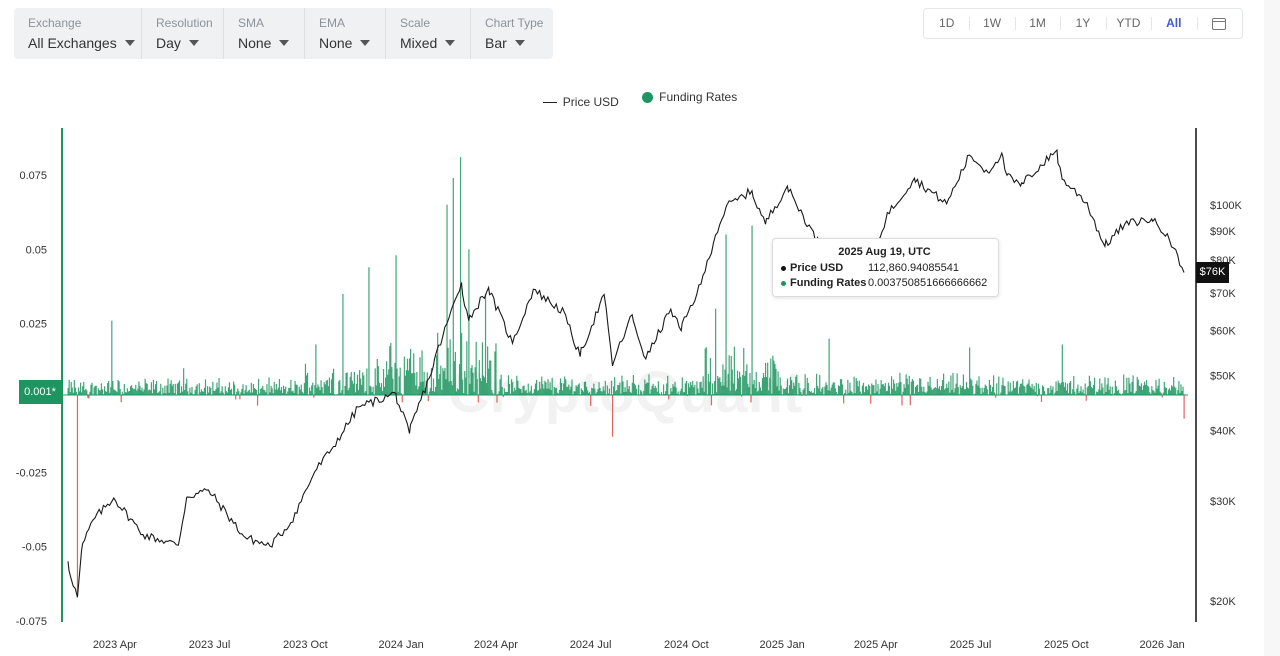 The image size is (1280, 656). Describe the element at coordinates (640, 99) in the screenshot. I see `chart-legend: Price USD Funding Rates` at that location.